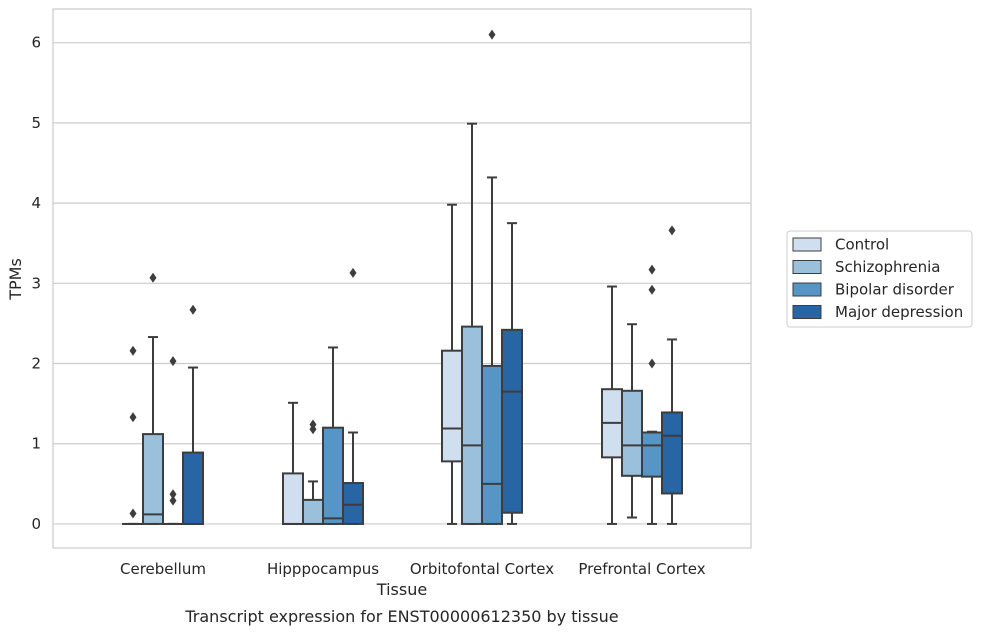 This screenshot has height=634, width=983. I want to click on x-tick-label-3: Orbitofontal Cortex, so click(482, 569).